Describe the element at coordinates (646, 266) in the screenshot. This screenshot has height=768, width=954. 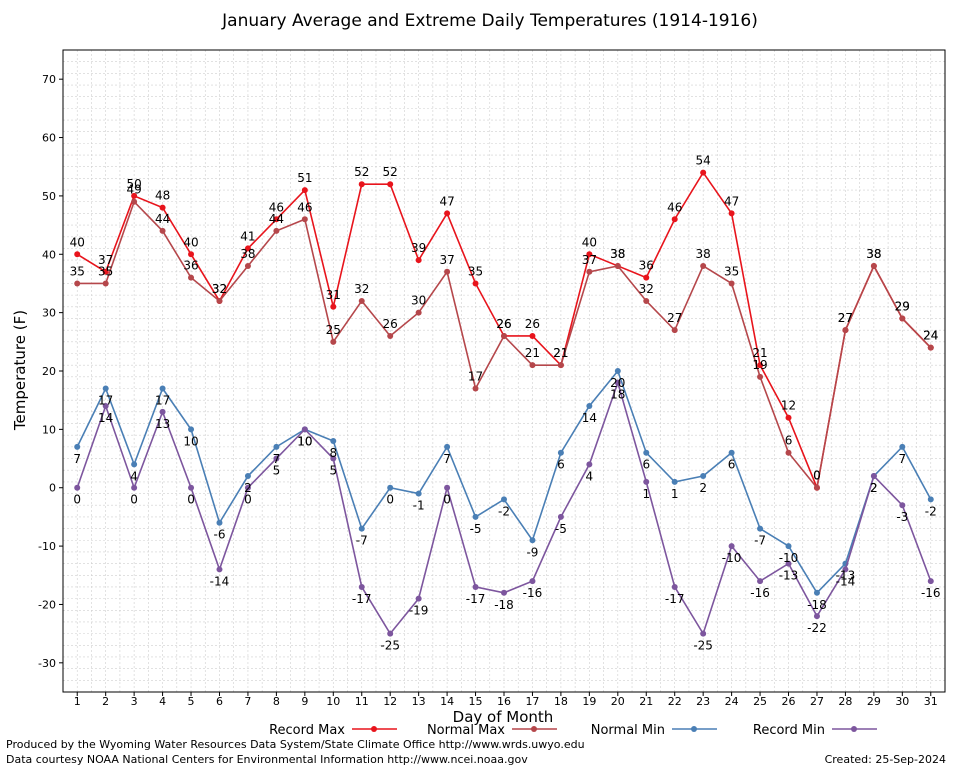
I see `data-label-record-max: 36` at that location.